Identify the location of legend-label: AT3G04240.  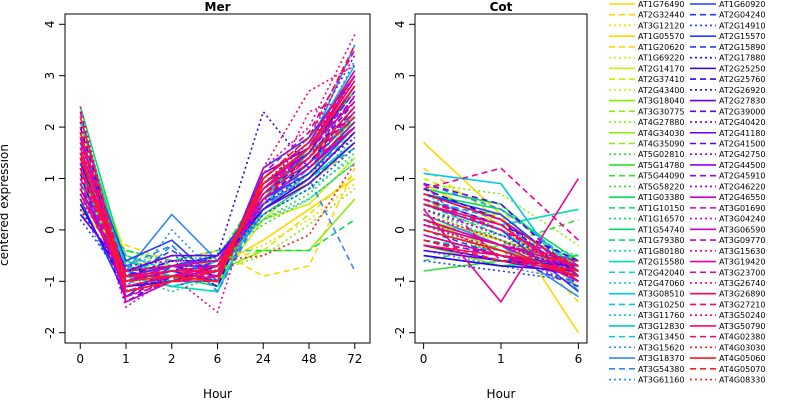
(742, 219).